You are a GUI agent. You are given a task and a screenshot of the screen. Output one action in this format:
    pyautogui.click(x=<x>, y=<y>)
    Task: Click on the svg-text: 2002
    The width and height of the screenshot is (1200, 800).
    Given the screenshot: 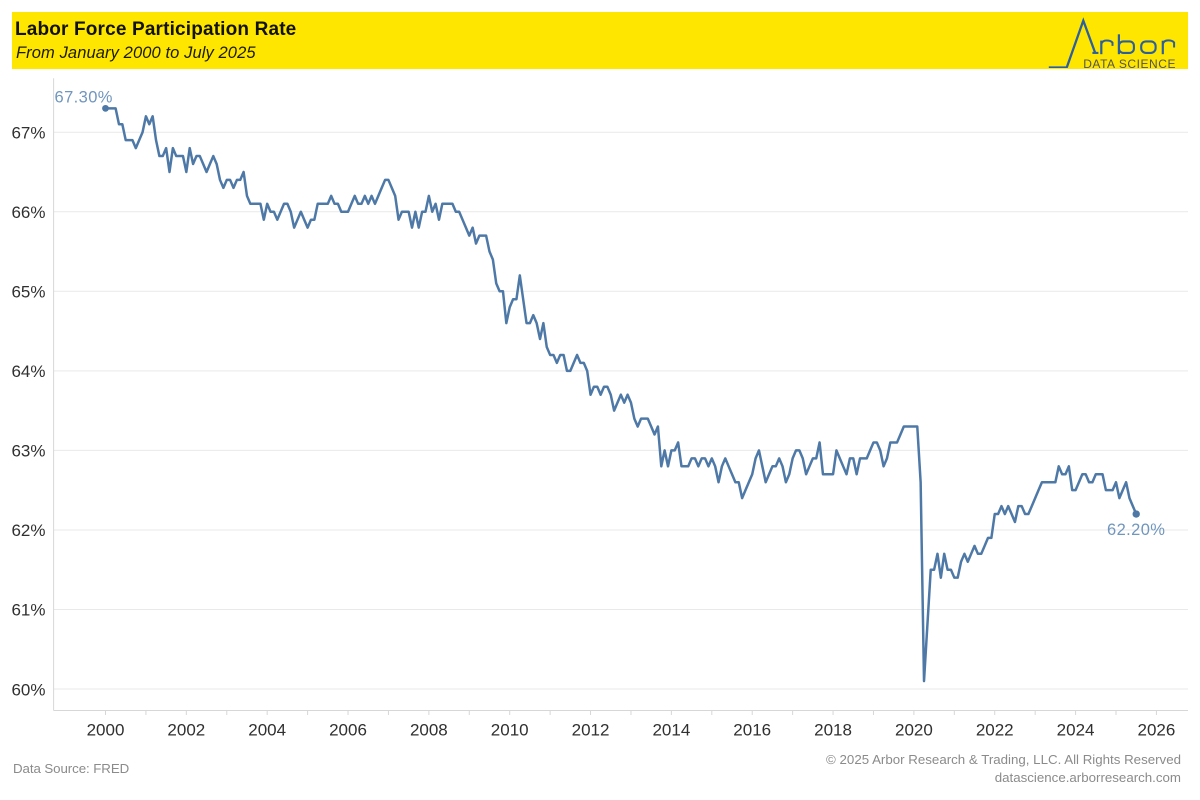 What is the action you would take?
    pyautogui.click(x=186, y=729)
    